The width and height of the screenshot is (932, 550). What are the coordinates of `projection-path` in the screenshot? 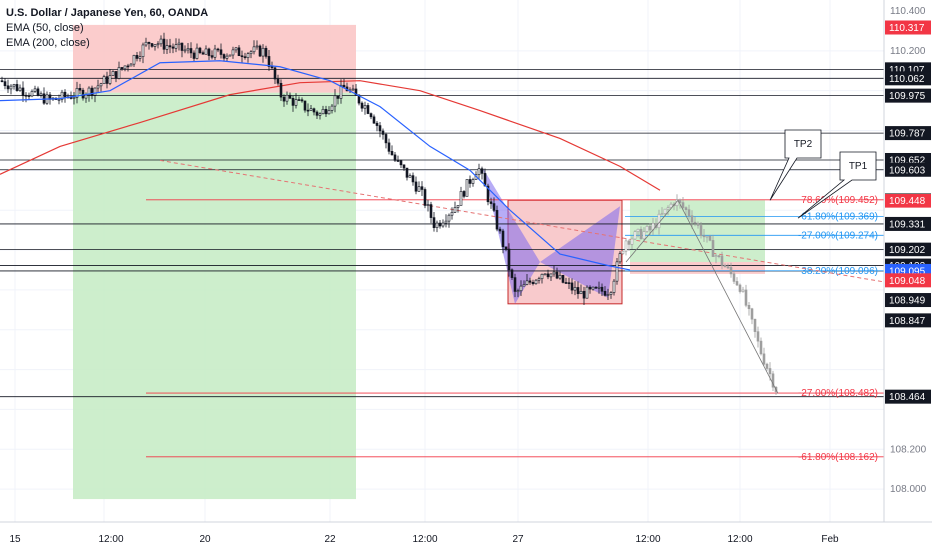 It's located at (702, 296).